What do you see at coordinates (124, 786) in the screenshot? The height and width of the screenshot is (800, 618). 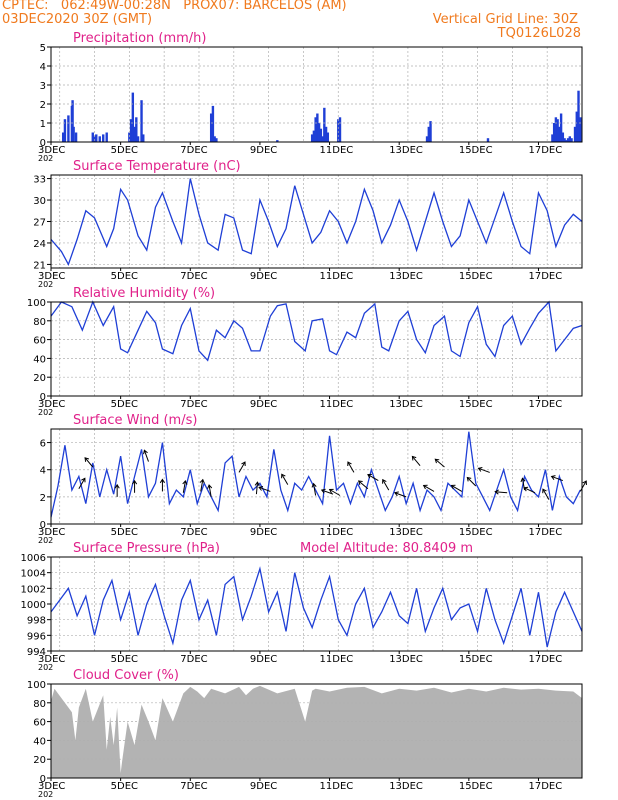 I see `cloud-xtick-label: 5DEC` at bounding box center [124, 786].